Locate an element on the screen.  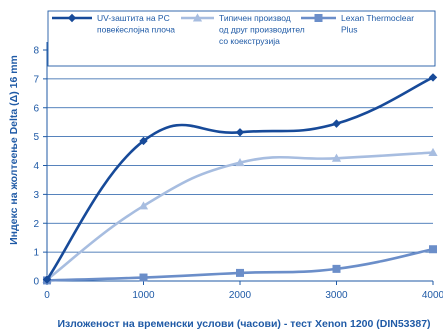
y-tick-label: 3 is located at coordinates (36, 195).